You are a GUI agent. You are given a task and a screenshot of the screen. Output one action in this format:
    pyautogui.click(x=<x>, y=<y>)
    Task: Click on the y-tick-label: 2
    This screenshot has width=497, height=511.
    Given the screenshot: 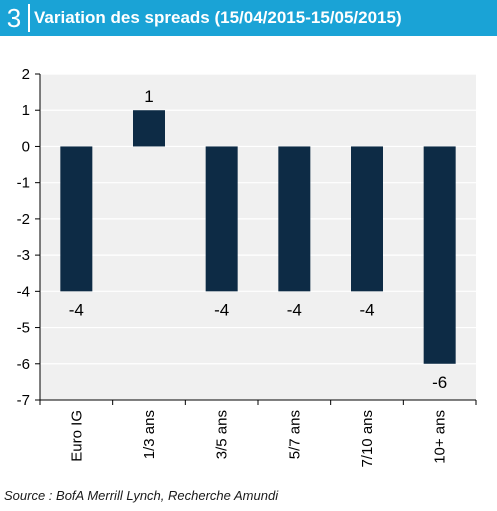 What is the action you would take?
    pyautogui.click(x=26, y=74)
    